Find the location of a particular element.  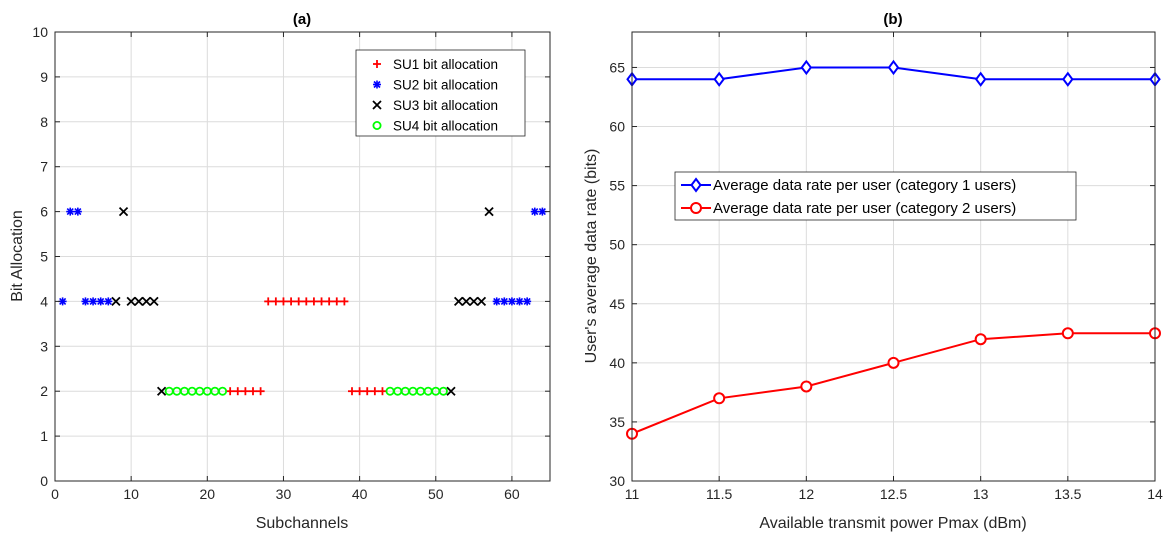

y-tick-label-b: 55 is located at coordinates (617, 186).